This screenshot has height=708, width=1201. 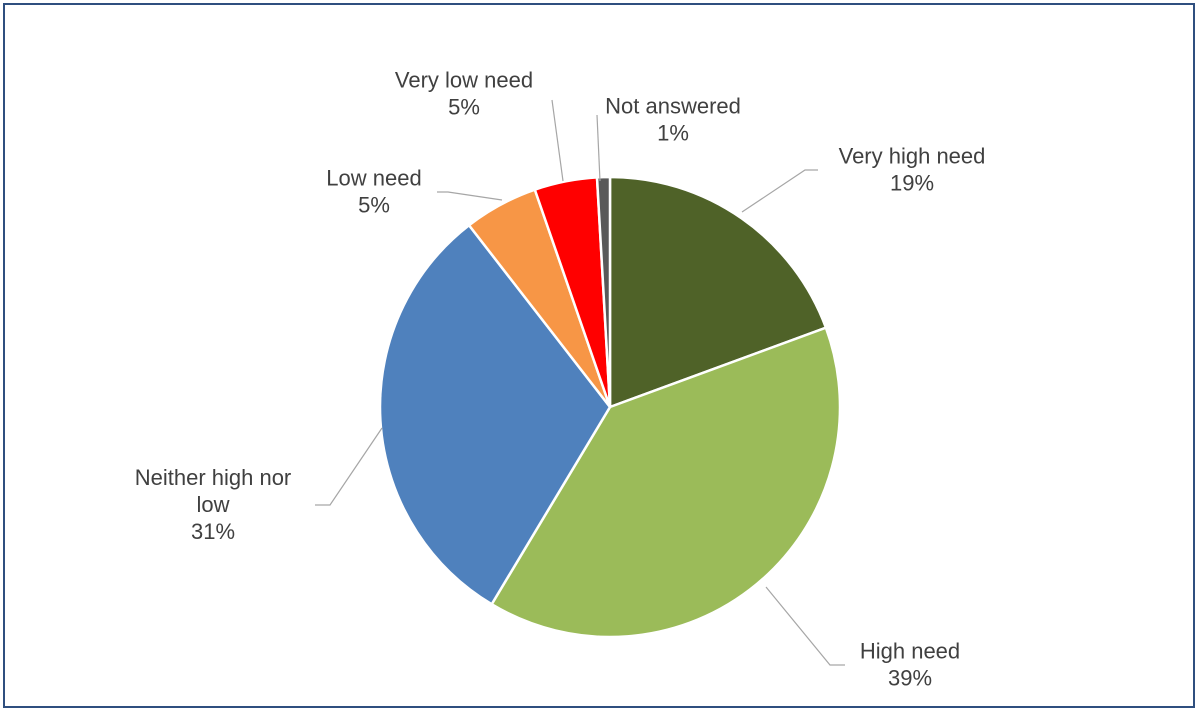 What do you see at coordinates (213, 531) in the screenshot?
I see `data-label-percent: 31%` at bounding box center [213, 531].